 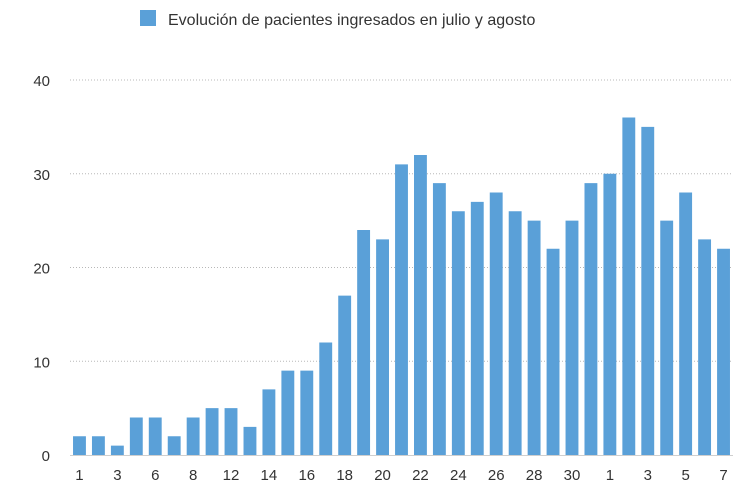 I want to click on x-tick-label: 14, so click(x=269, y=475).